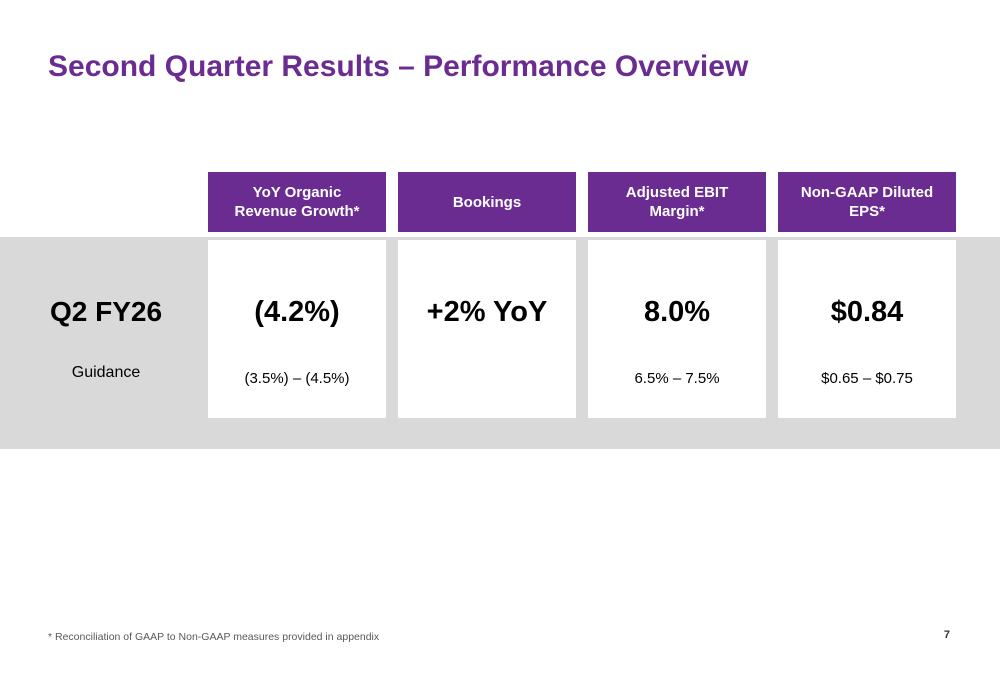 This screenshot has width=1000, height=685. I want to click on page-number: 7, so click(946, 635).